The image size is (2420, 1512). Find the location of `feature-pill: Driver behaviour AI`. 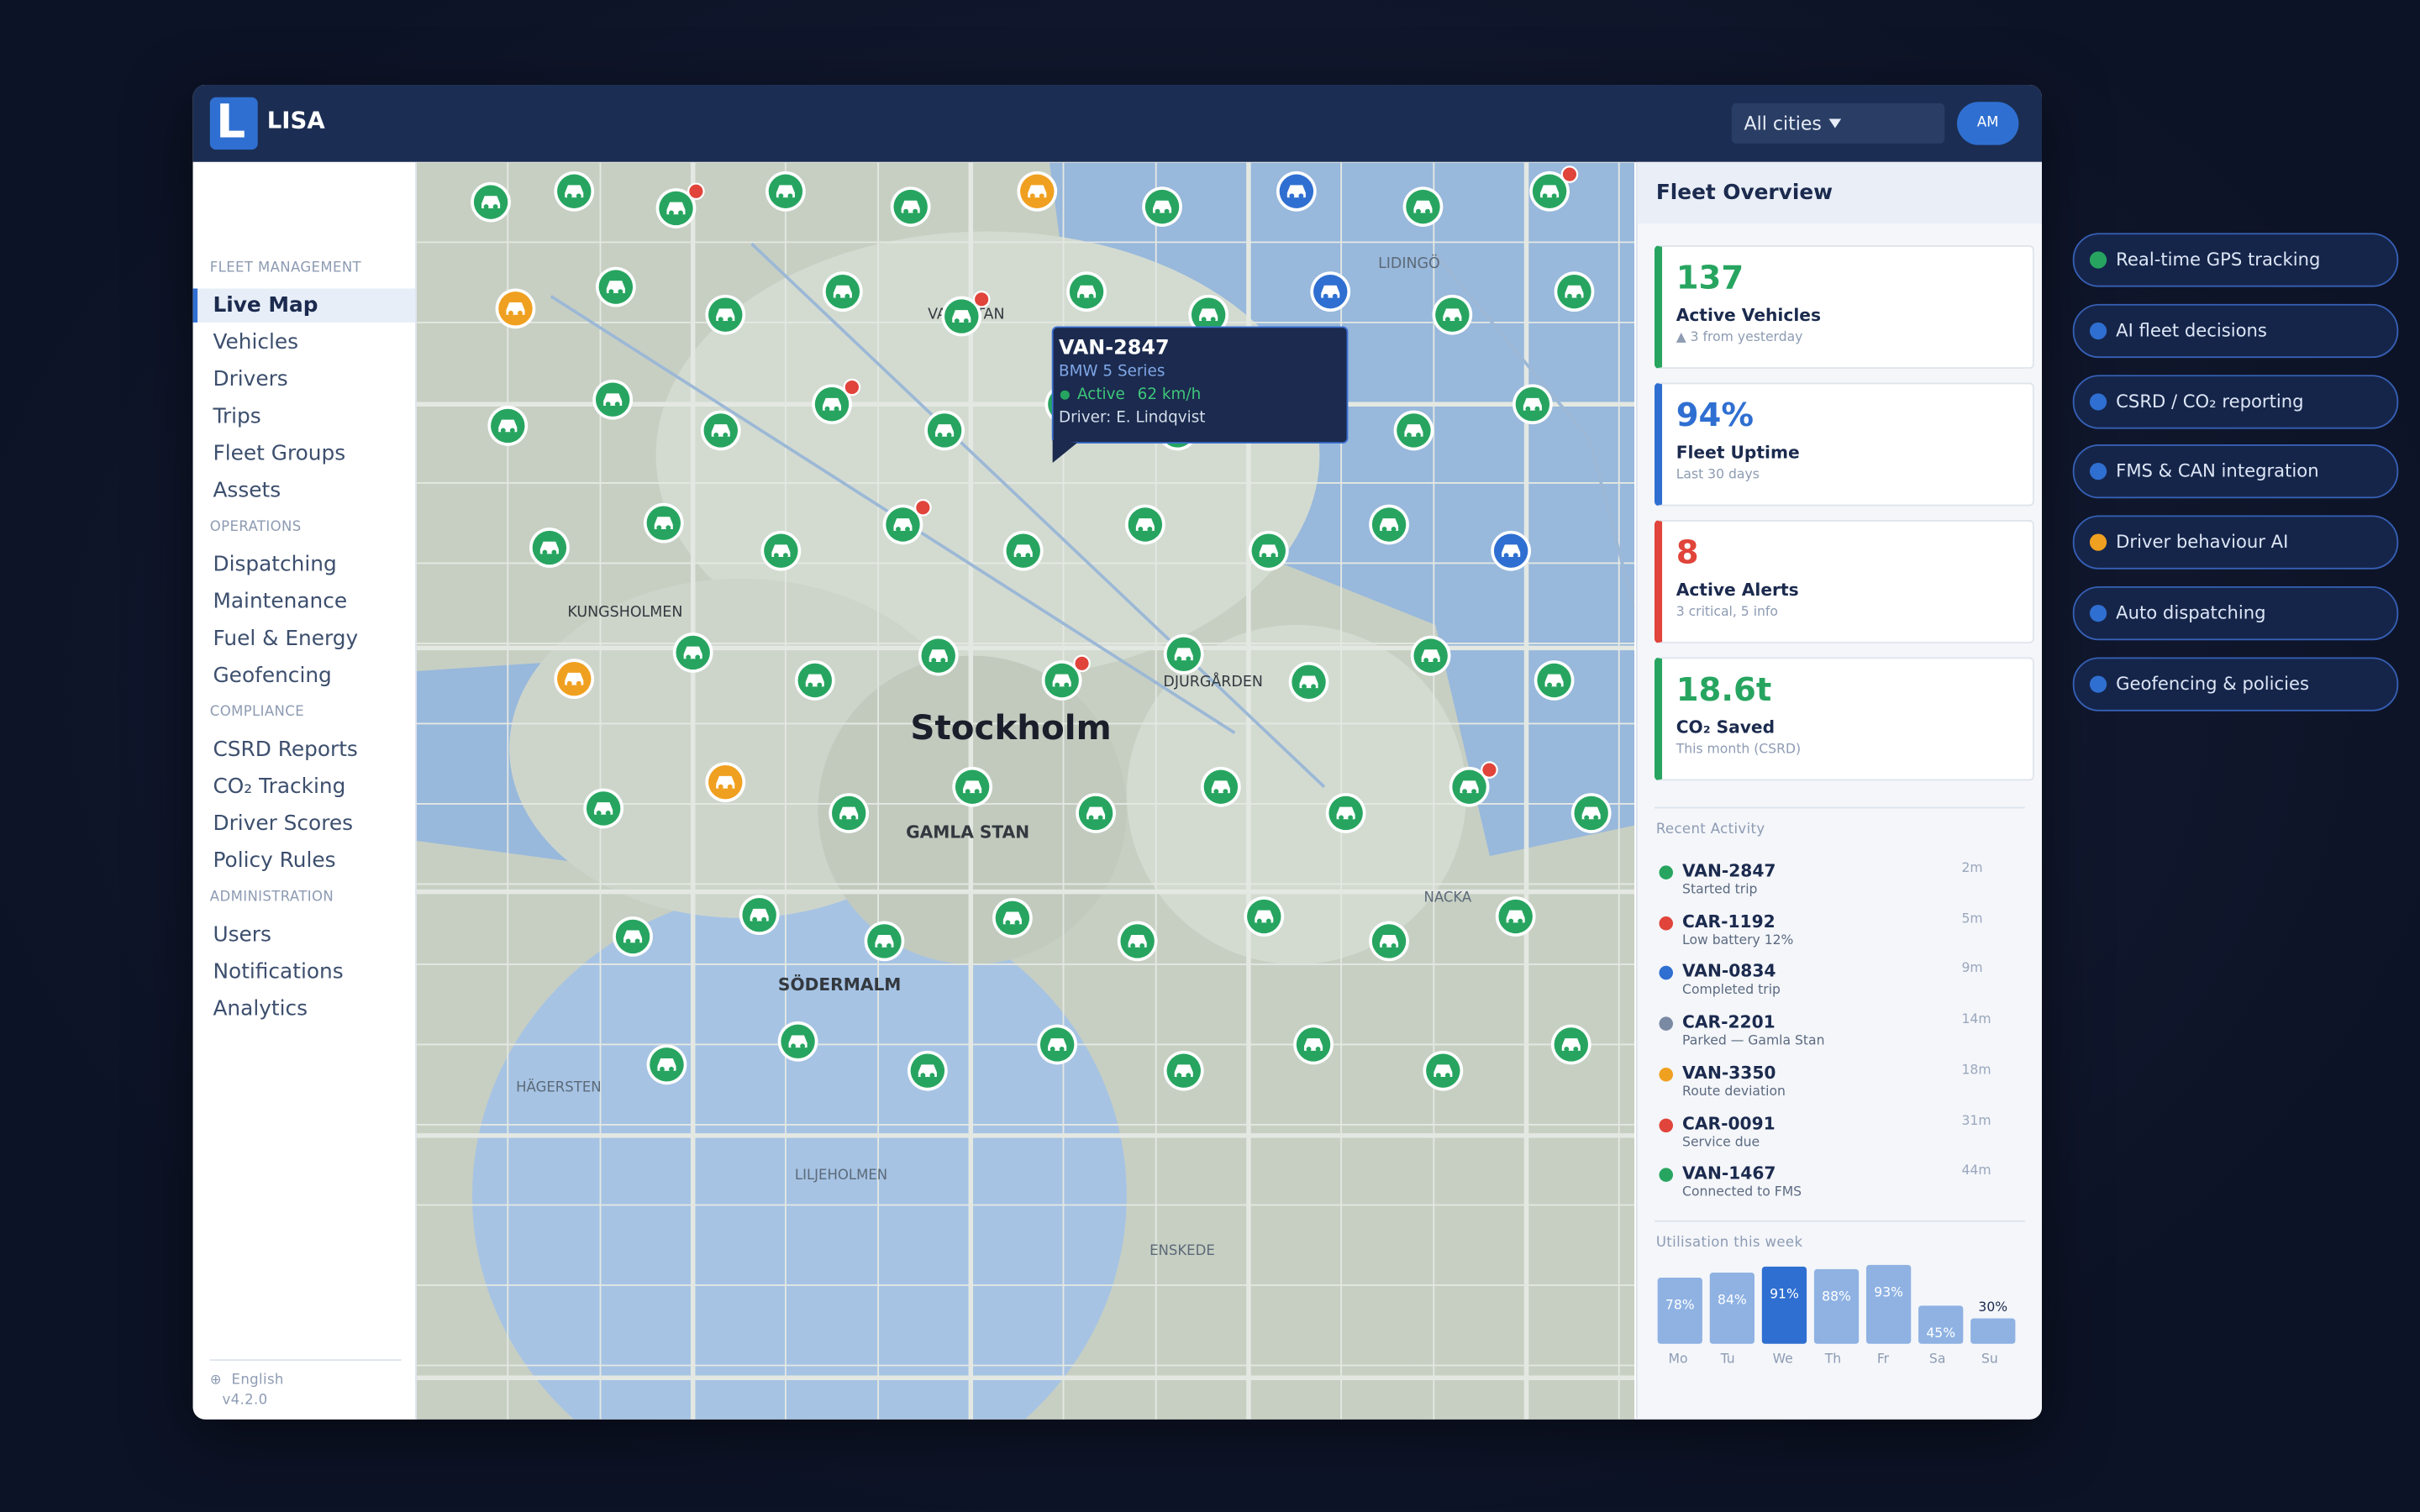

feature-pill: Driver behaviour AI is located at coordinates (2235, 542).